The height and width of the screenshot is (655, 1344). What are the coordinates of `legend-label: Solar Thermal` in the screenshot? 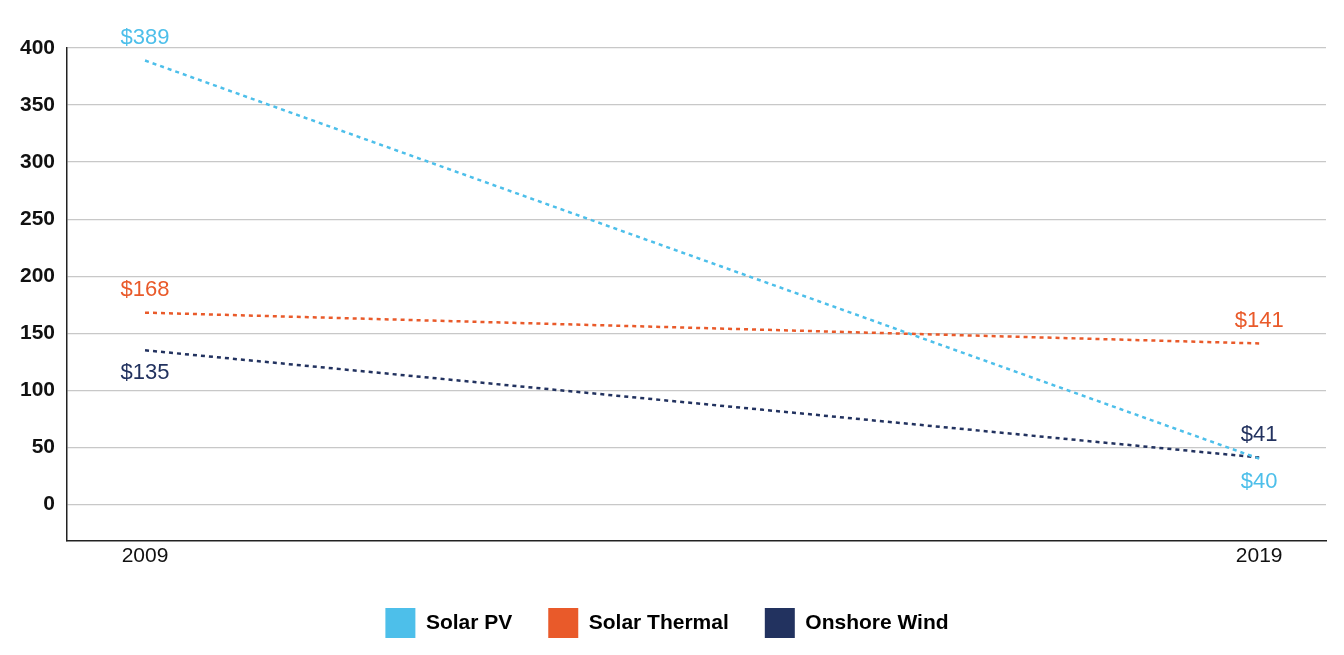 It's located at (658, 621).